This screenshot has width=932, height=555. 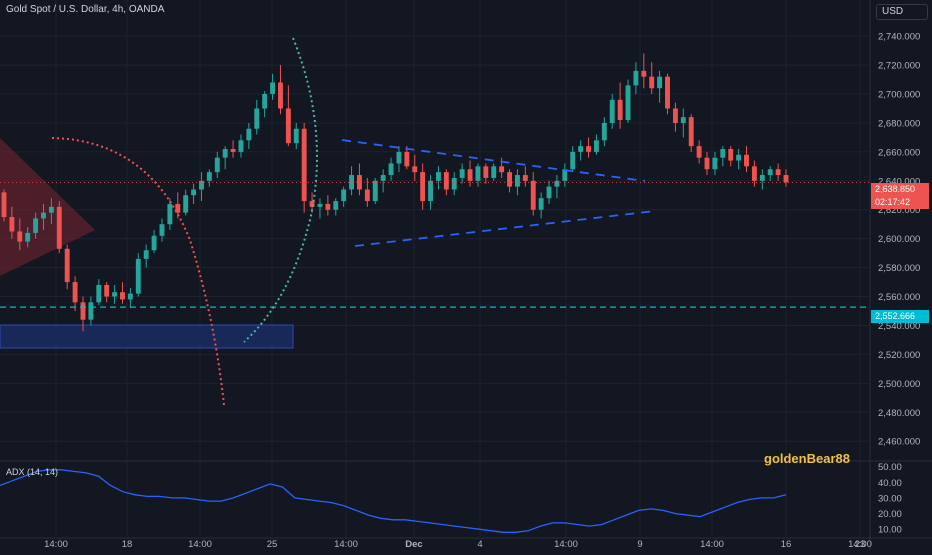 I want to click on lower-trendline, so click(x=505, y=228).